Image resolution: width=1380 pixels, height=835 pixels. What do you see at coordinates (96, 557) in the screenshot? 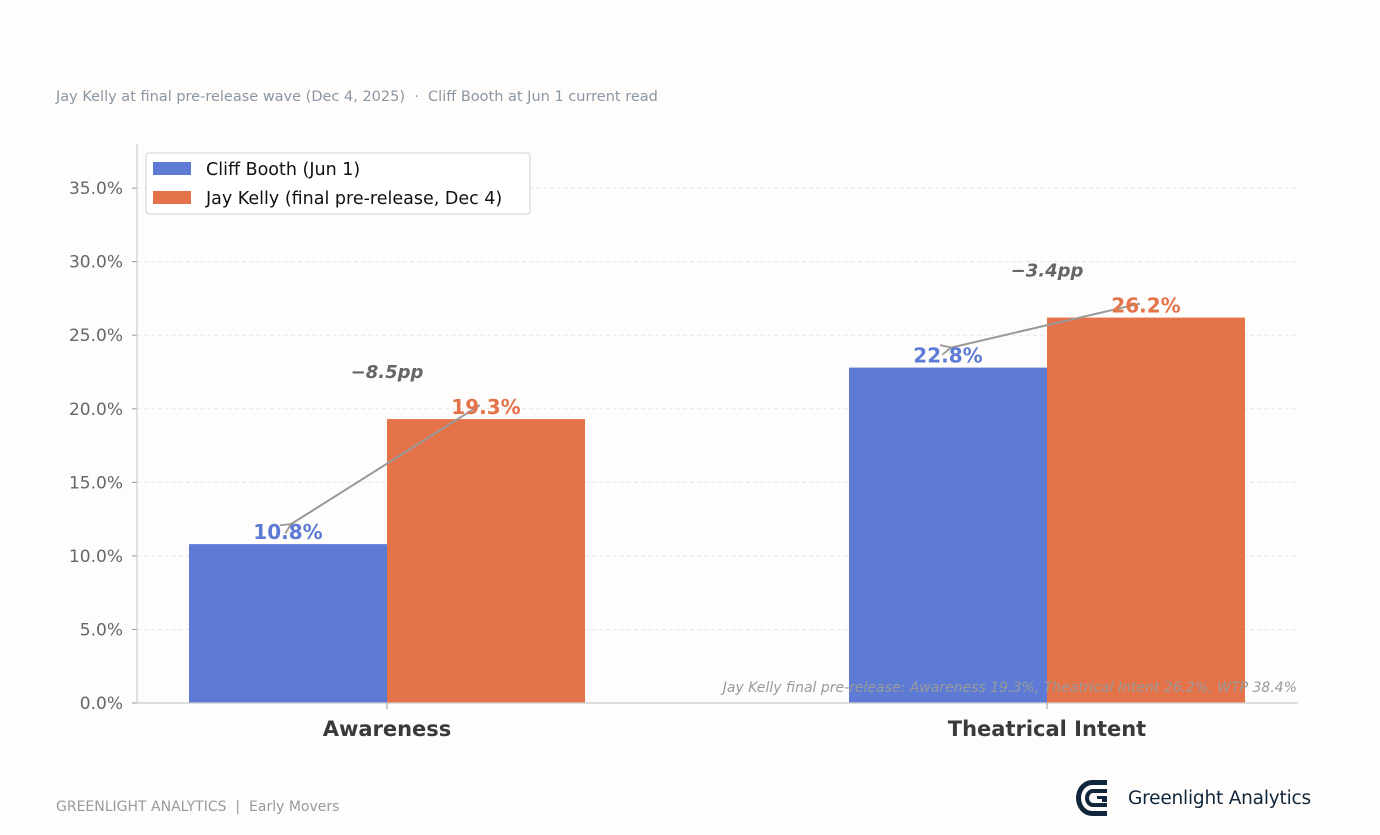
I see `y-tick-label: 10.0%` at bounding box center [96, 557].